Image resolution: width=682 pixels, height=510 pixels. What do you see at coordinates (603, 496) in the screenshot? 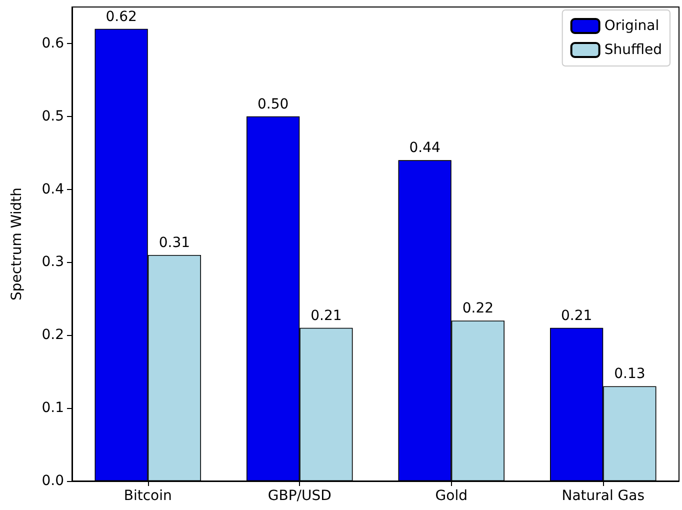
I see `x-tick-label: Natural Gas` at bounding box center [603, 496].